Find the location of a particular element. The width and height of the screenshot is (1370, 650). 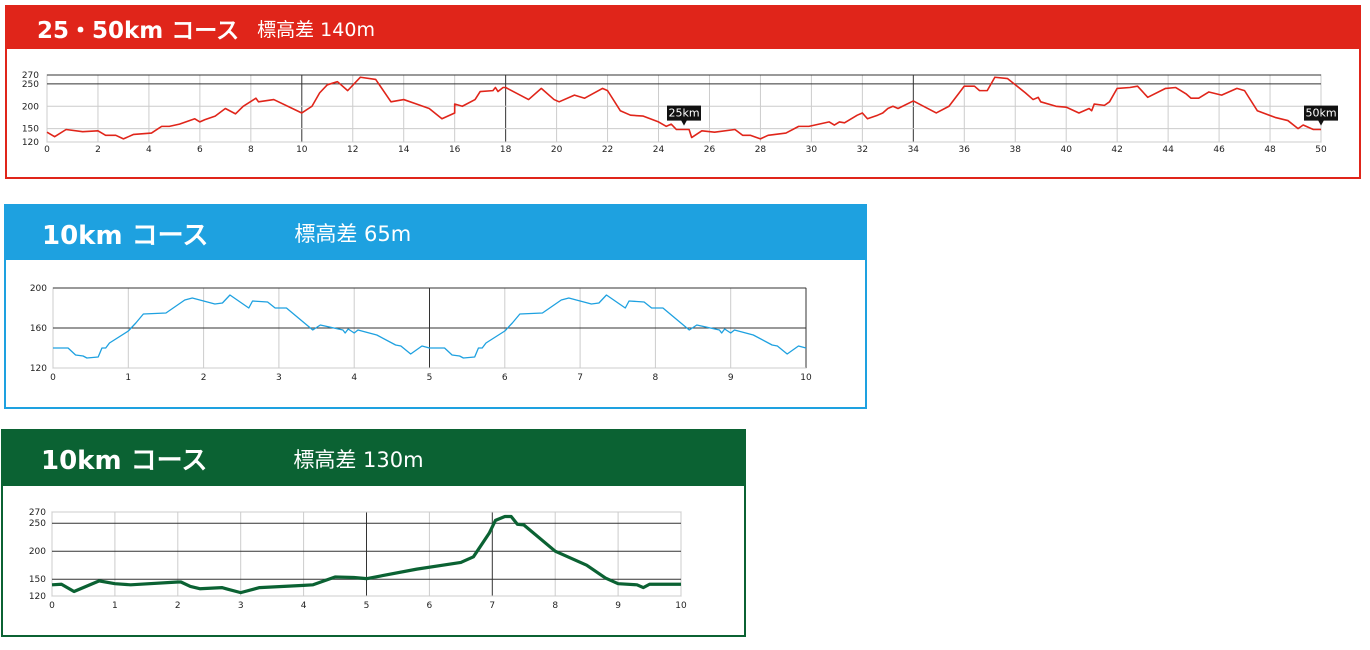

x-tick-label: 22 is located at coordinates (607, 150).